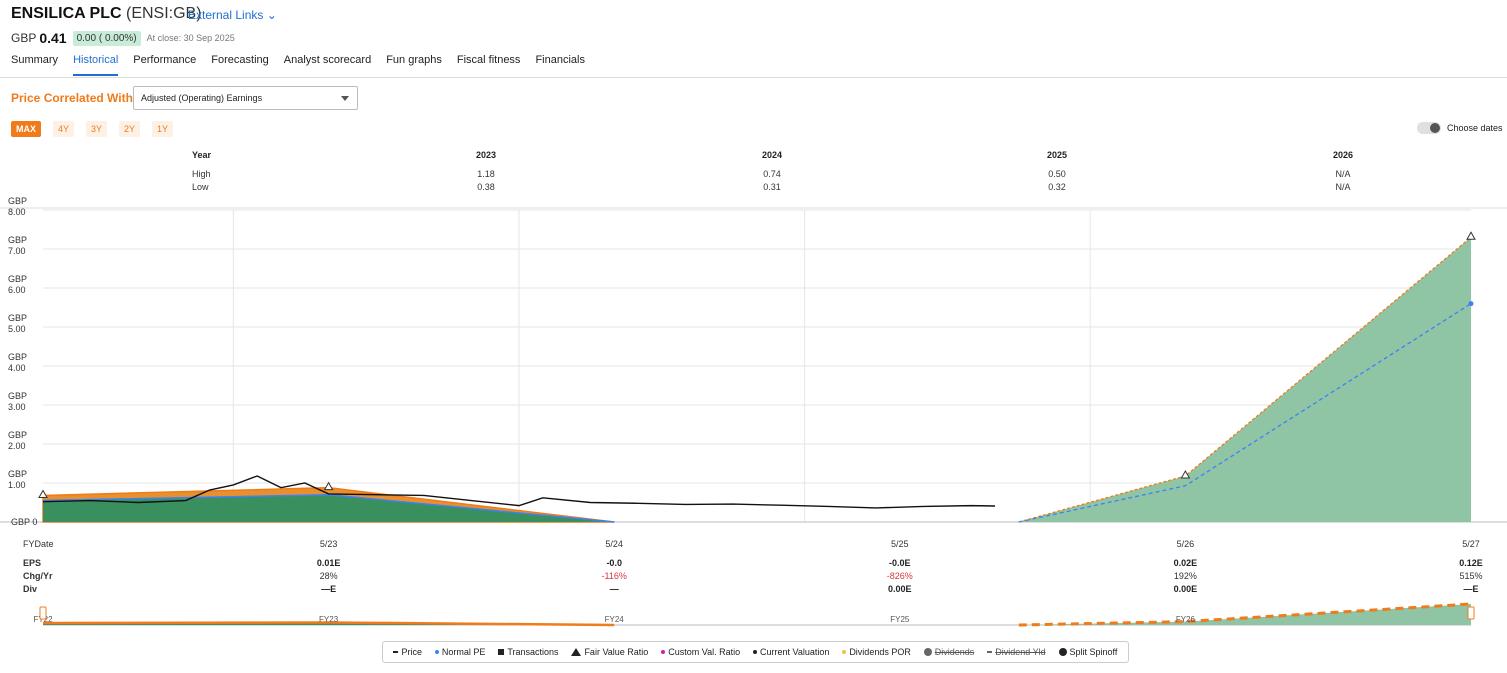 The height and width of the screenshot is (673, 1507). What do you see at coordinates (900, 544) in the screenshot?
I see `fy-date: 5/25` at bounding box center [900, 544].